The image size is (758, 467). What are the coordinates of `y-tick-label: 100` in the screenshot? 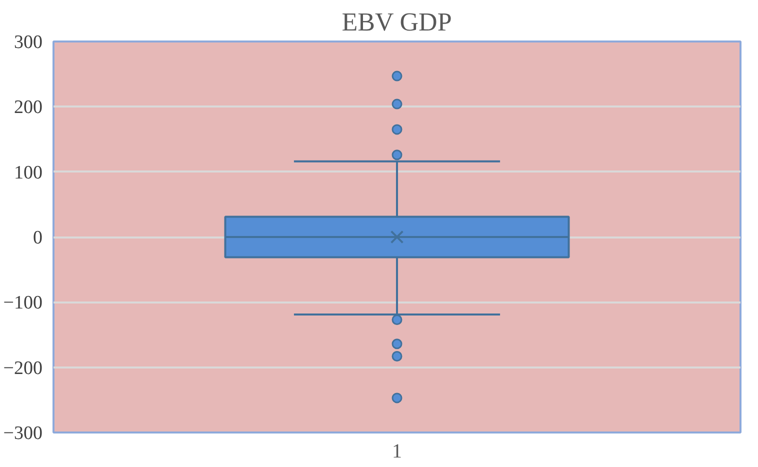 It's located at (28, 173).